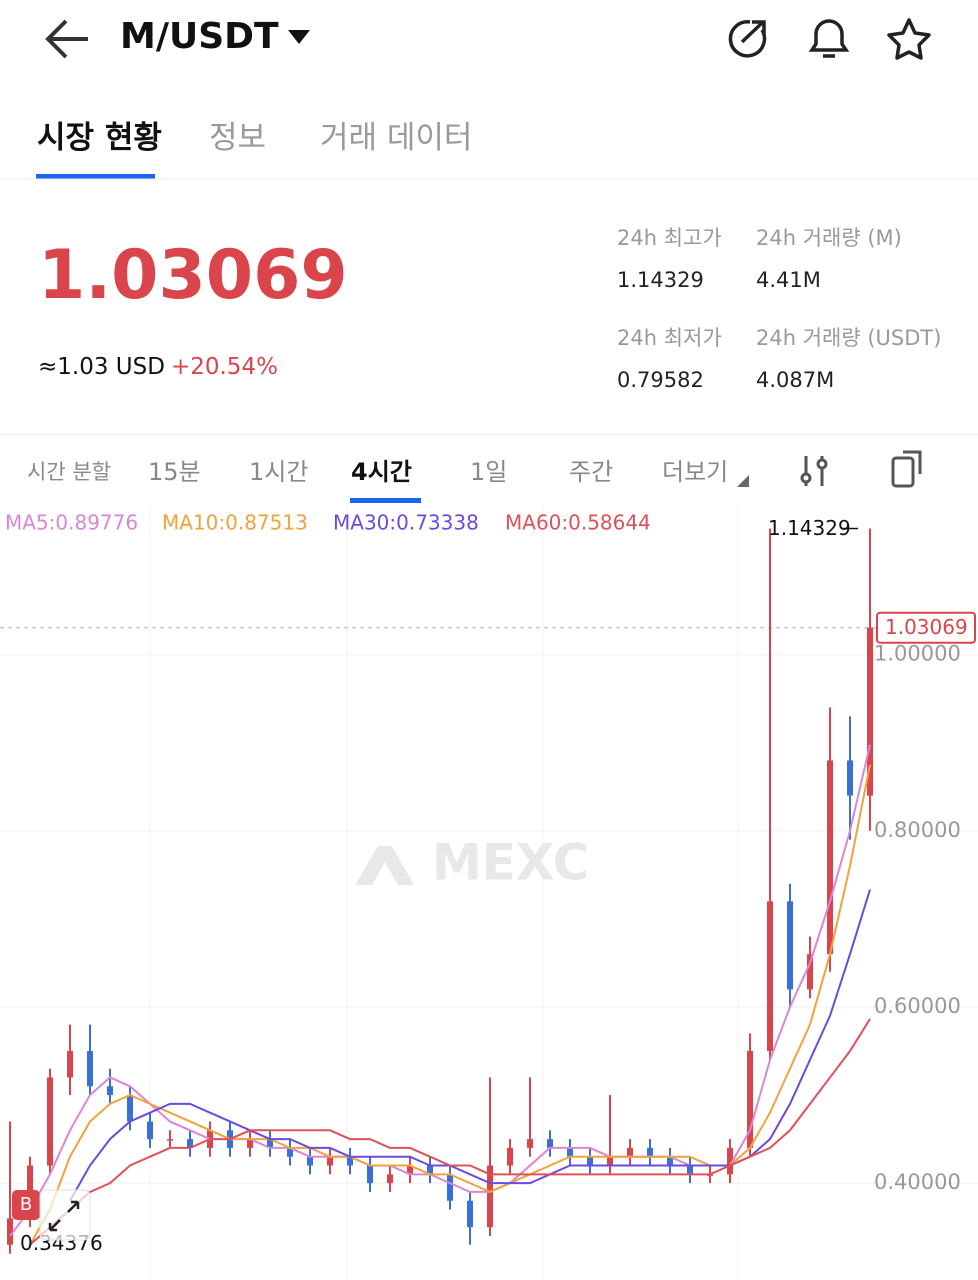 This screenshot has height=1280, width=978. What do you see at coordinates (384, 865) in the screenshot?
I see `watermark-logo` at bounding box center [384, 865].